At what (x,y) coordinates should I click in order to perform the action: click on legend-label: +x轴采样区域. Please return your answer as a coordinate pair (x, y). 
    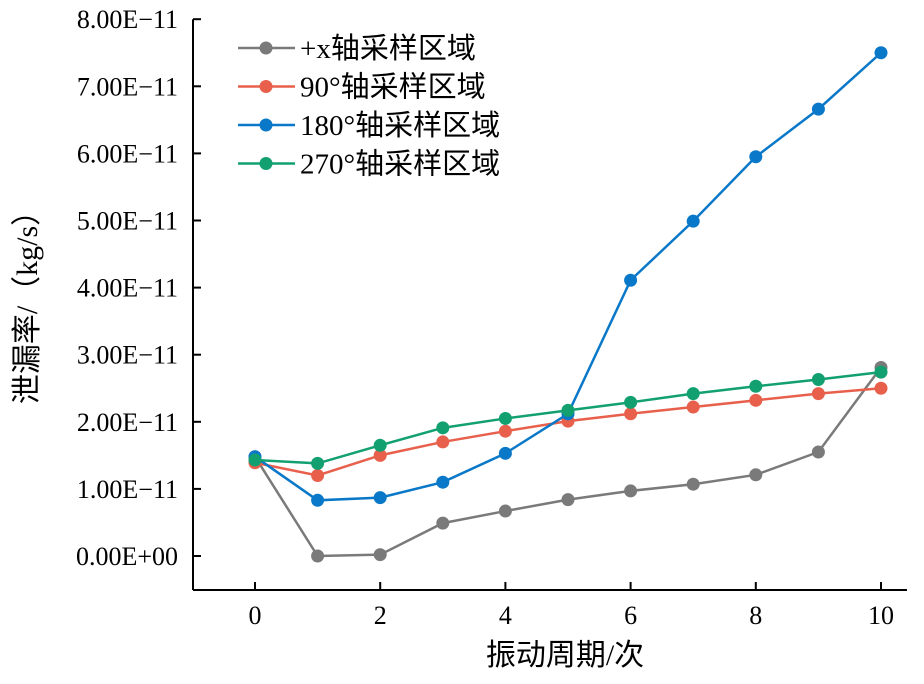
    Looking at the image, I should click on (388, 48).